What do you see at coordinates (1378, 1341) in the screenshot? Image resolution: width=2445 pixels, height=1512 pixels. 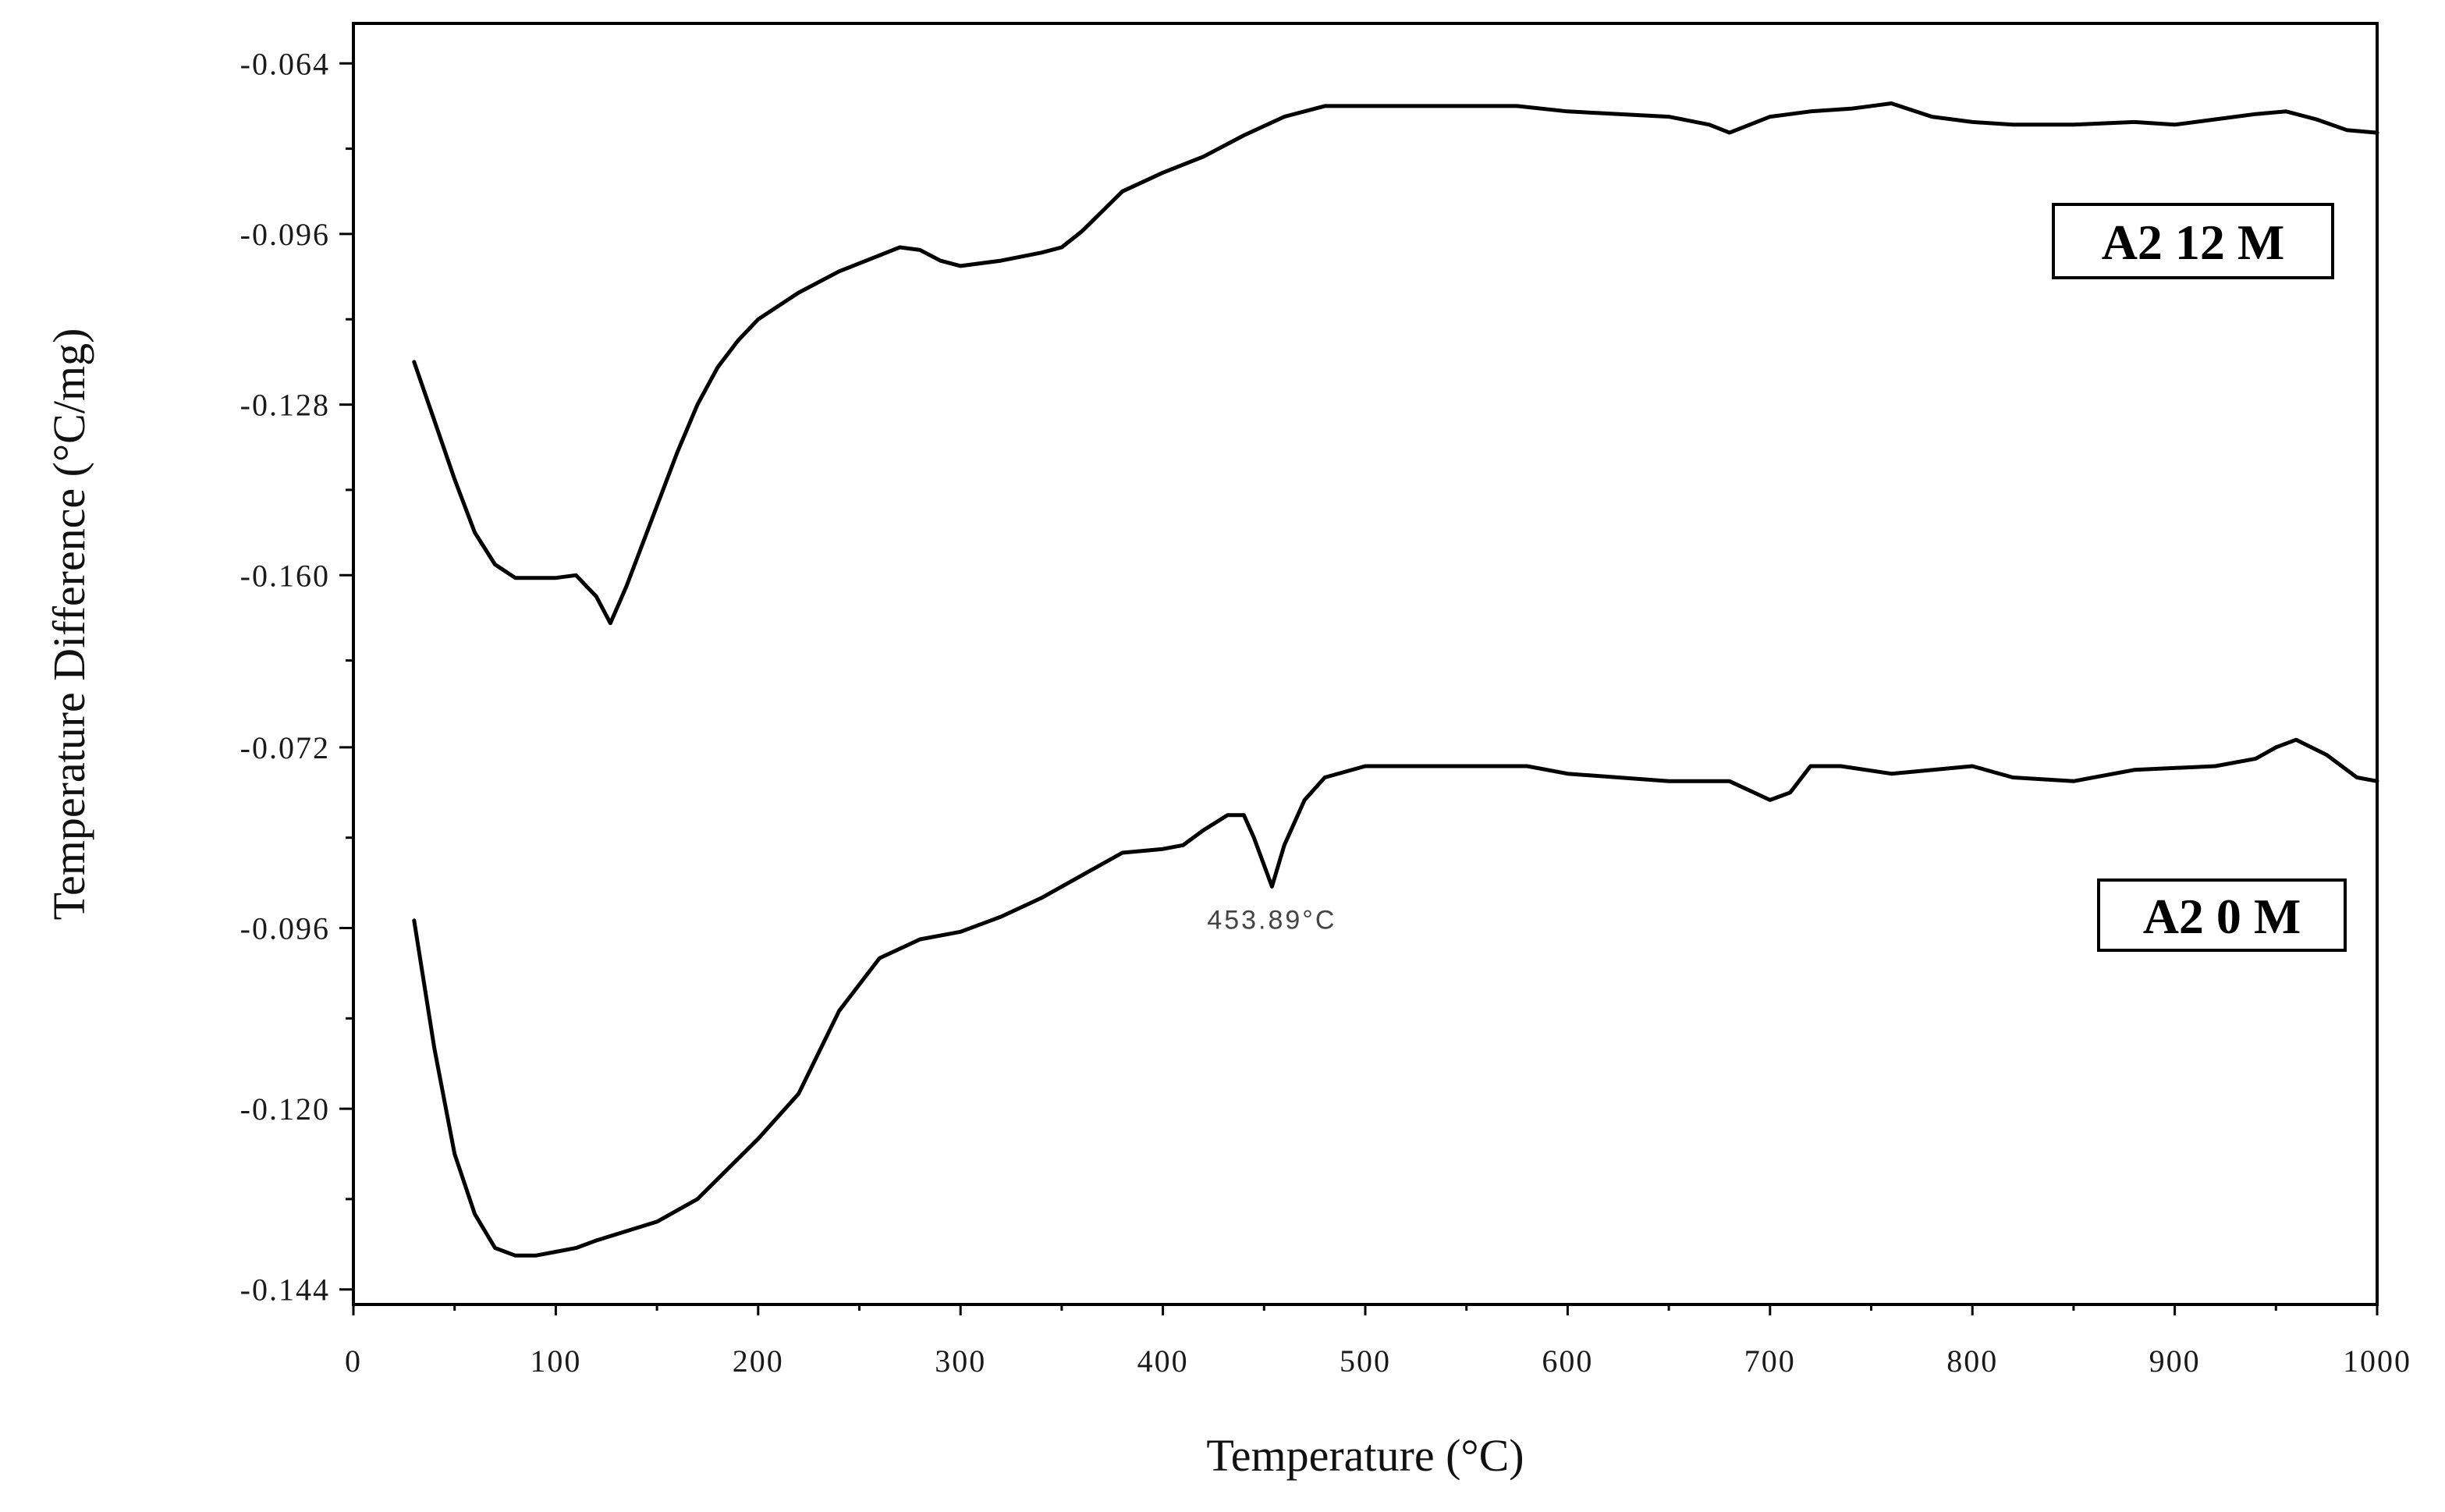 I see `x-axis: 0 100 200 300 400 500 600 700 800 900 1000` at bounding box center [1378, 1341].